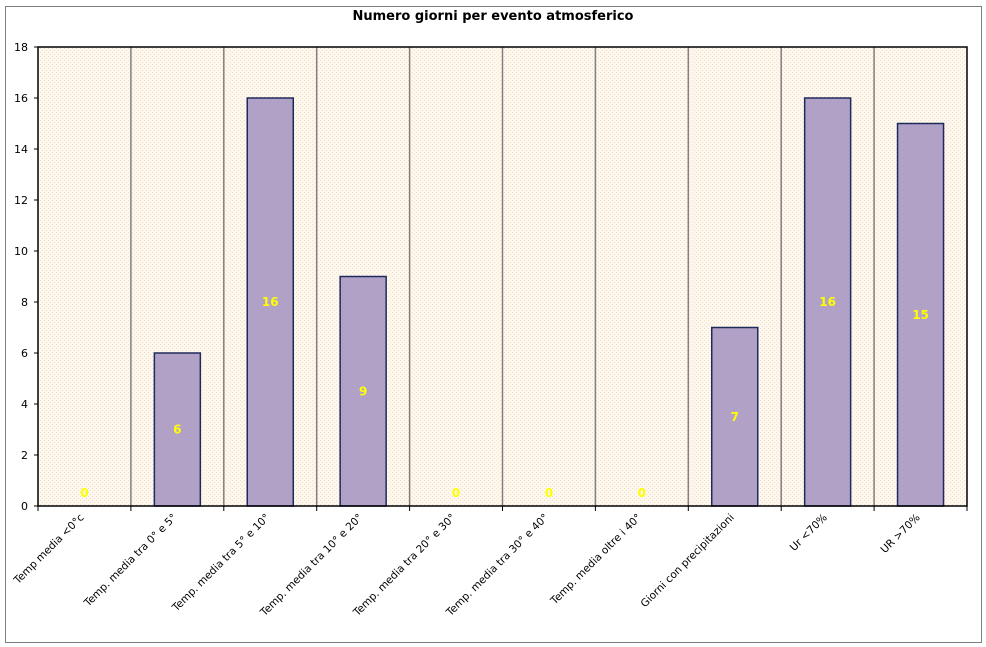 The height and width of the screenshot is (647, 986). Describe the element at coordinates (24, 455) in the screenshot. I see `y-tick-label: 2` at that location.